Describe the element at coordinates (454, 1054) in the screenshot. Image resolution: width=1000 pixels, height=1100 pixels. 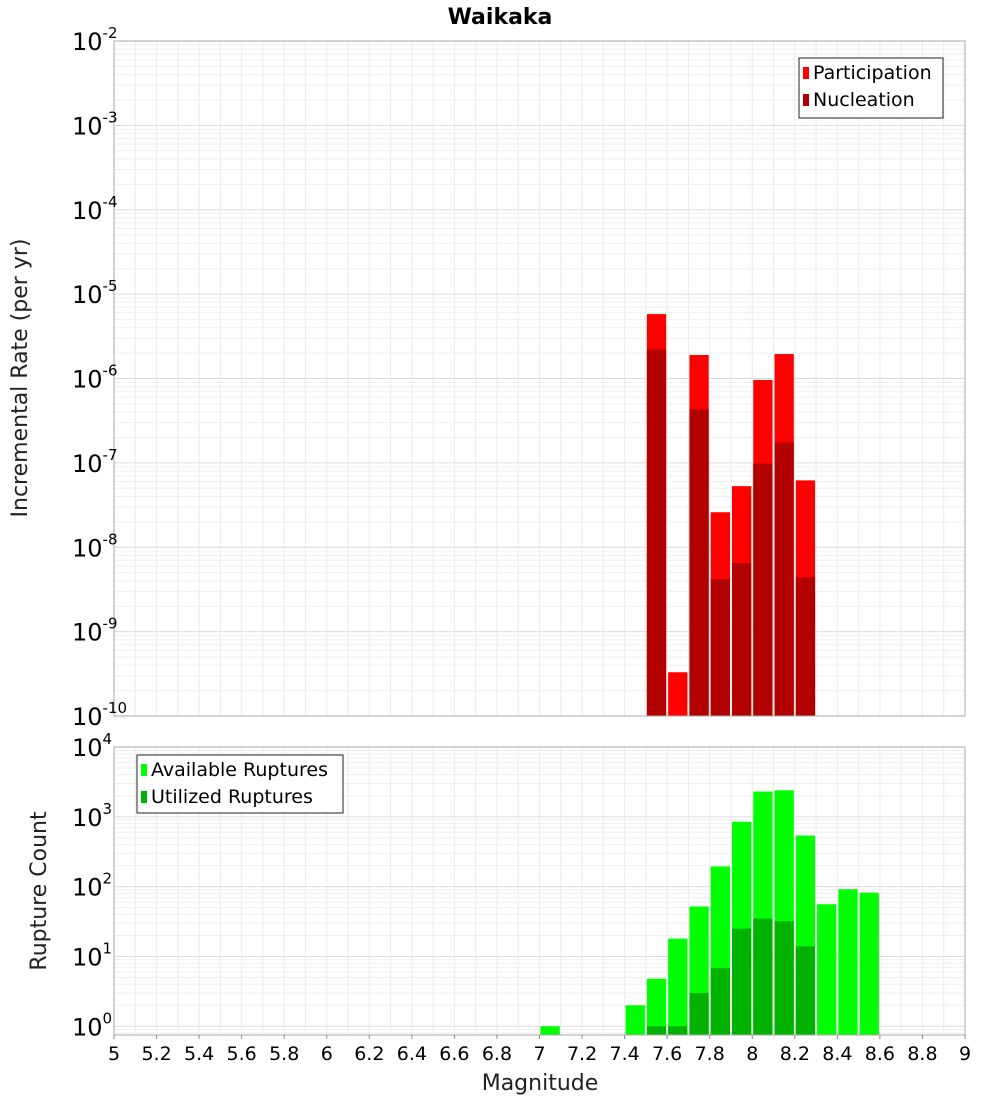
I see `x-tick-label: 6.6` at that location.